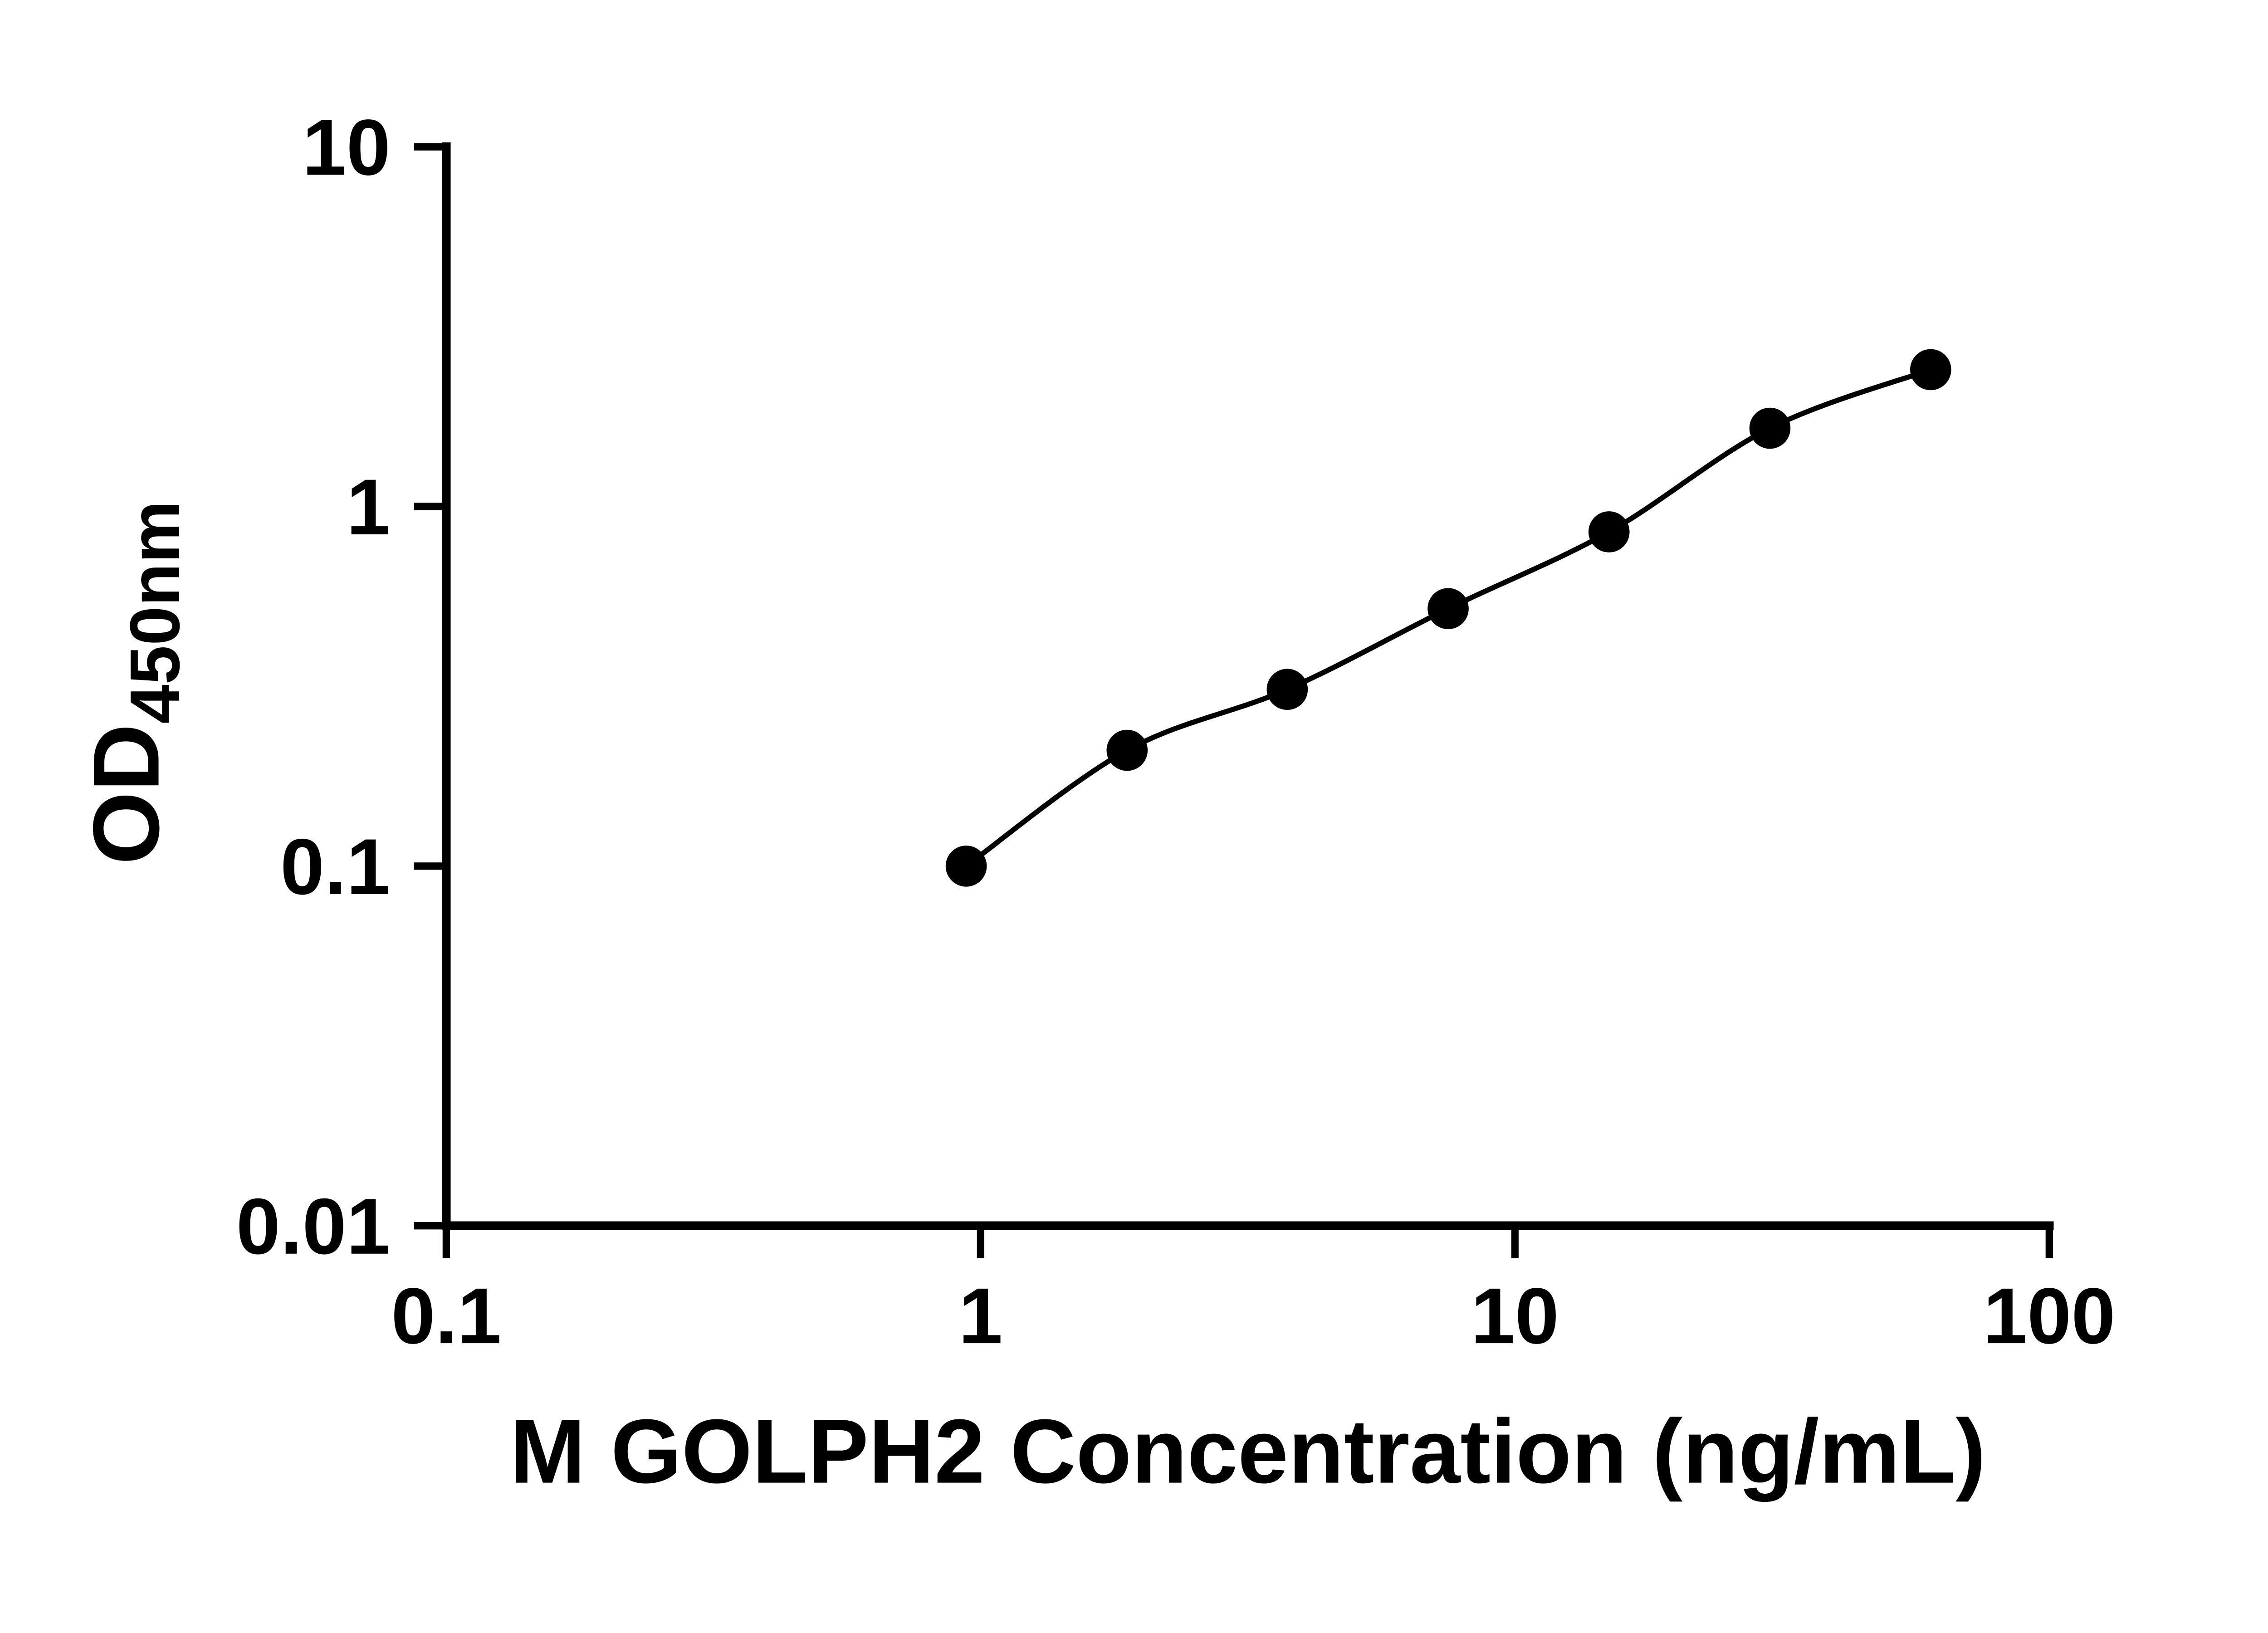 Image resolution: width=2268 pixels, height=1633 pixels. Describe the element at coordinates (2050, 1316) in the screenshot. I see `x-tick-label: 100` at that location.